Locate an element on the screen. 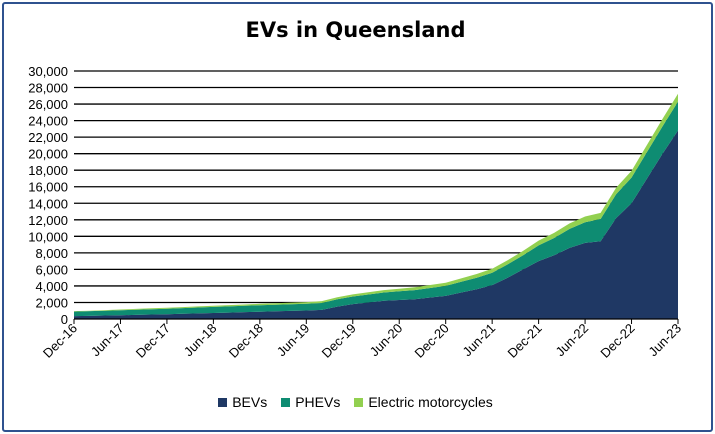  legend-item-electric-motorcycles: Electric motorcycles is located at coordinates (423, 402).